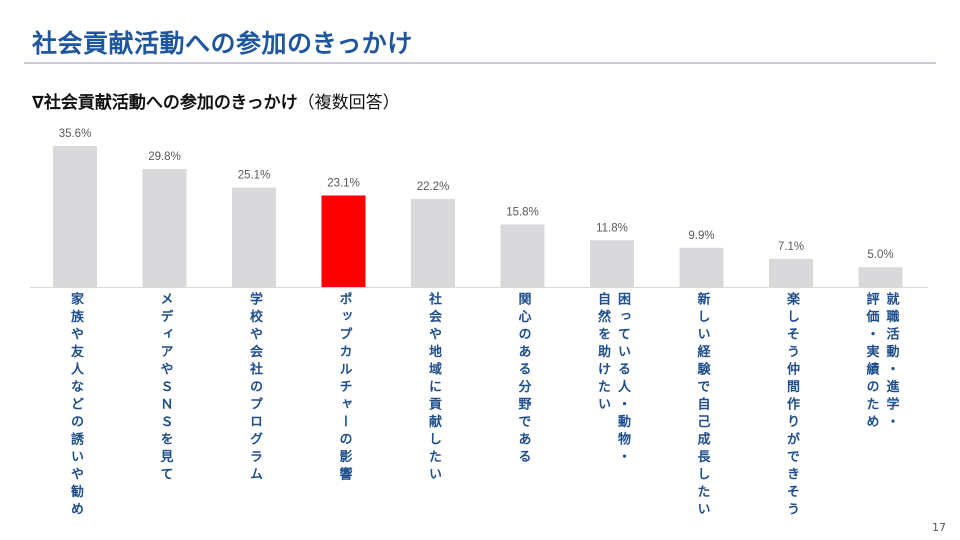  I want to click on data-label: 7.1%, so click(791, 247).